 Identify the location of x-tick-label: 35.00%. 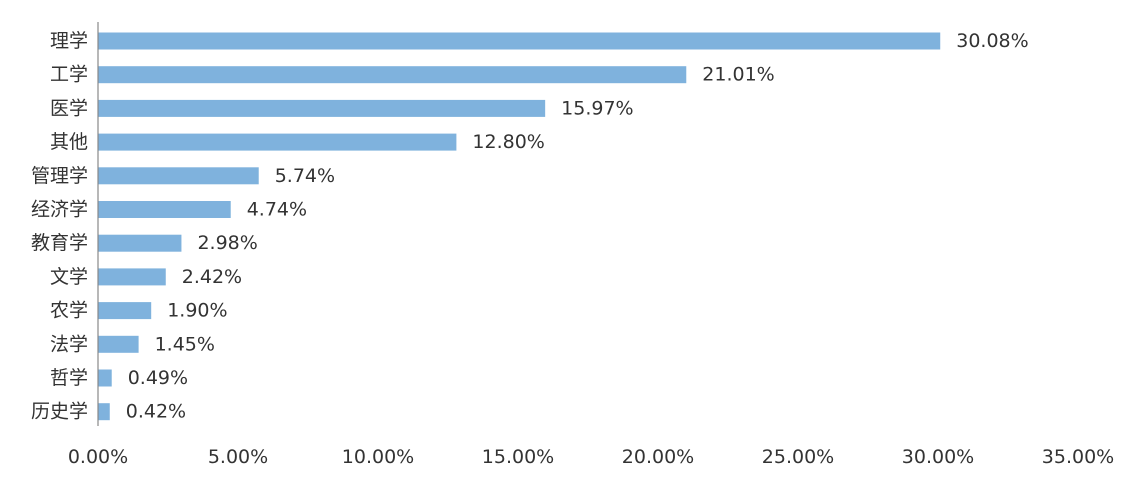
(1078, 457).